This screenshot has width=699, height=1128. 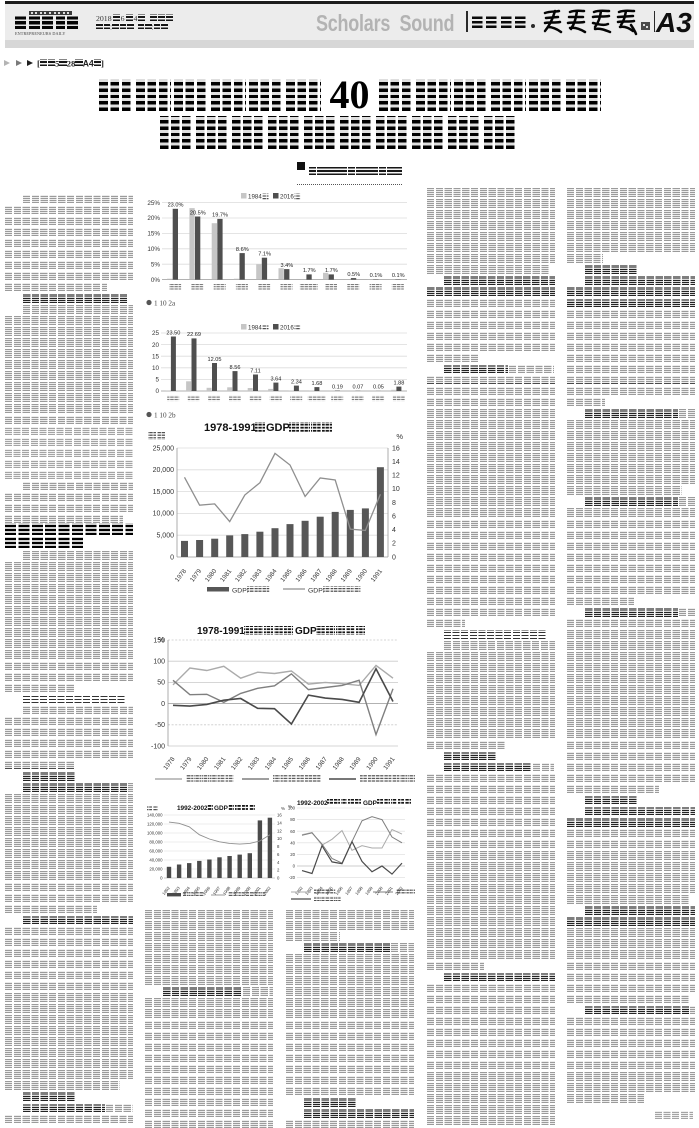 What do you see at coordinates (155, 833) in the screenshot?
I see `svg-text: 100,000` at bounding box center [155, 833].